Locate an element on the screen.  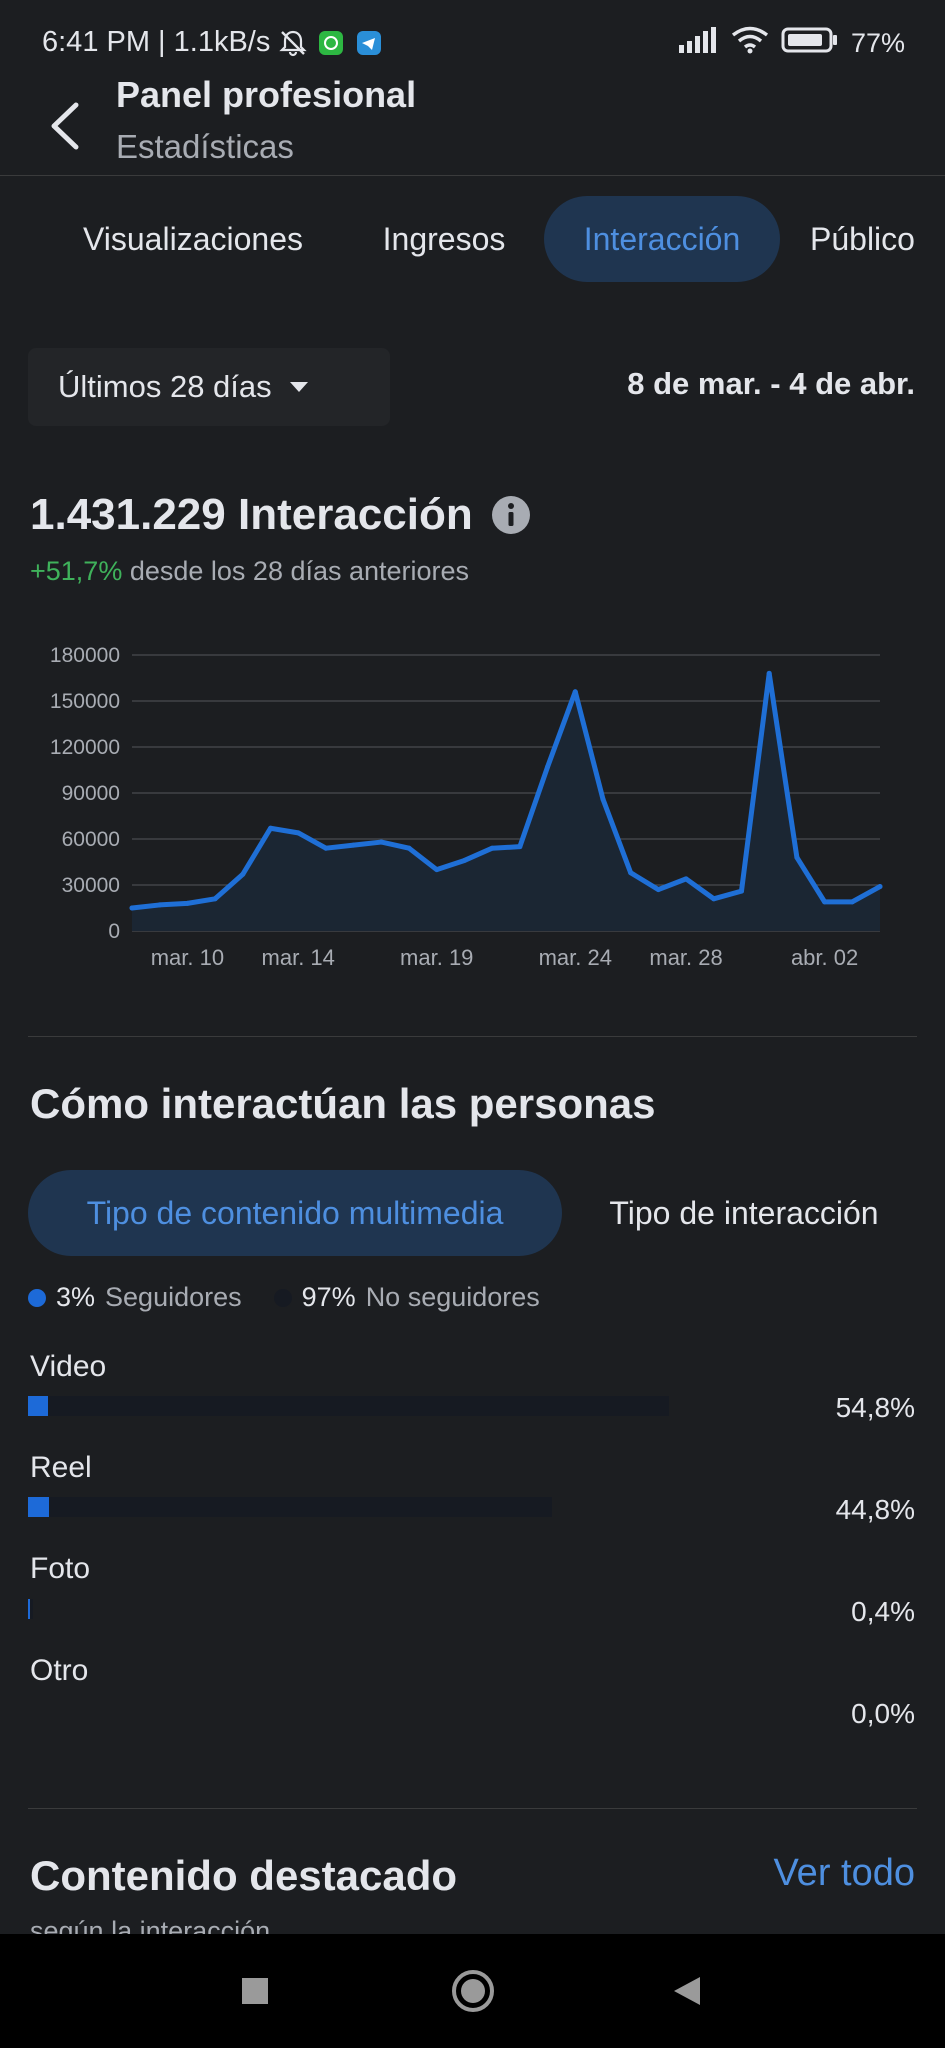
x-tick-label: abr. 02 is located at coordinates (824, 957).